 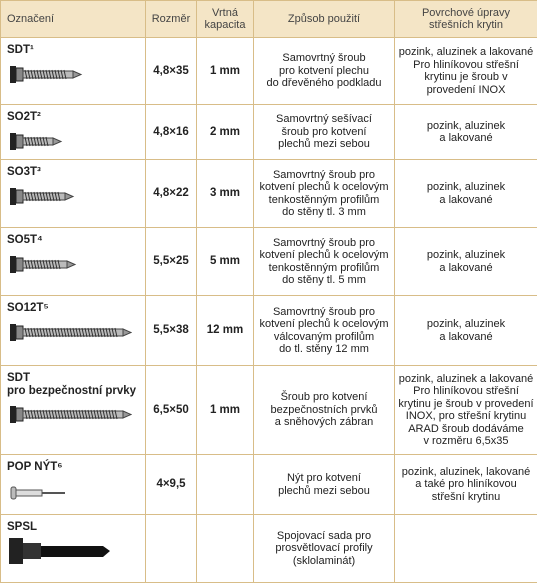 What do you see at coordinates (225, 132) in the screenshot?
I see `capacity-cell: 2 mm` at bounding box center [225, 132].